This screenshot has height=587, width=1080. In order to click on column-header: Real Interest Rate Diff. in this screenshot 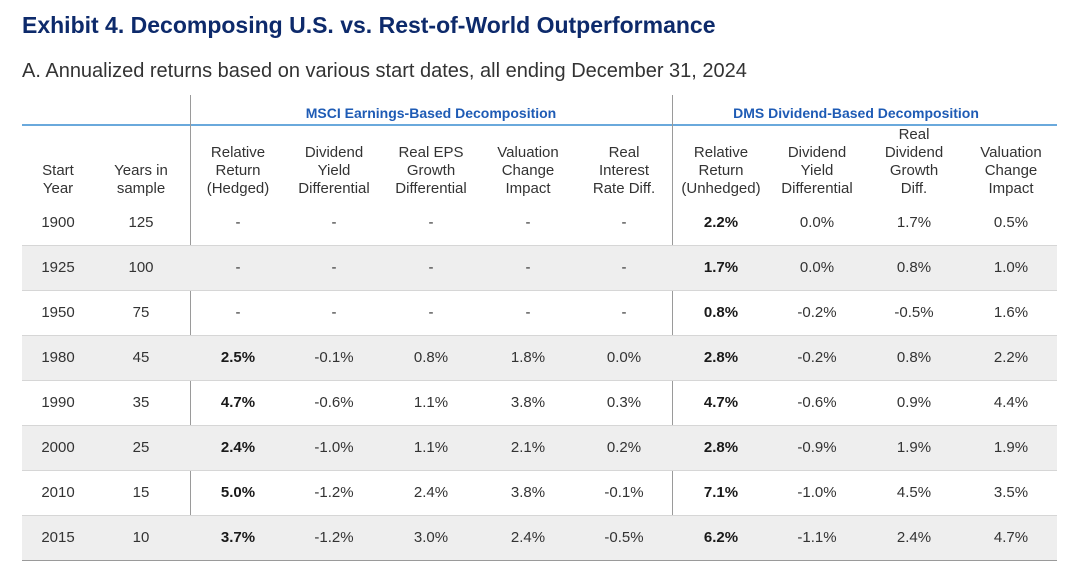, I will do `click(624, 161)`.